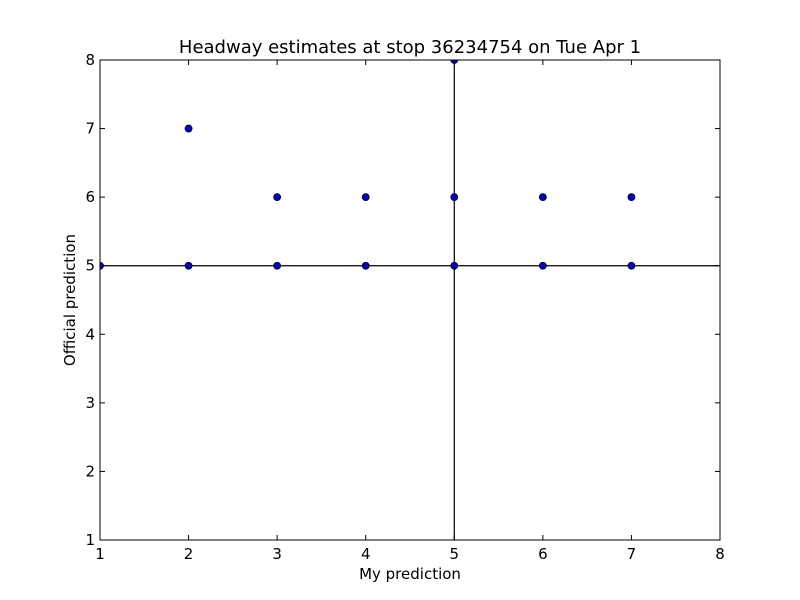 This screenshot has width=800, height=600. I want to click on y-tick-label: 7, so click(90, 129).